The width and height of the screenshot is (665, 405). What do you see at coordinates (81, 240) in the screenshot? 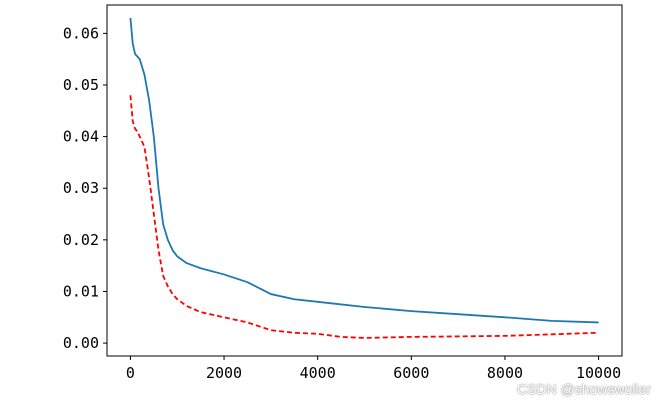
I see `y-tick-label: 0.02` at bounding box center [81, 240].